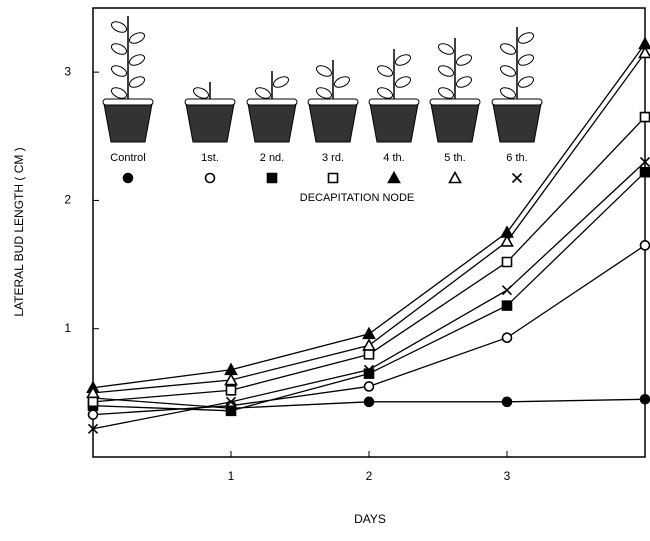 Image resolution: width=650 pixels, height=541 pixels. I want to click on legend-label: 1st., so click(210, 158).